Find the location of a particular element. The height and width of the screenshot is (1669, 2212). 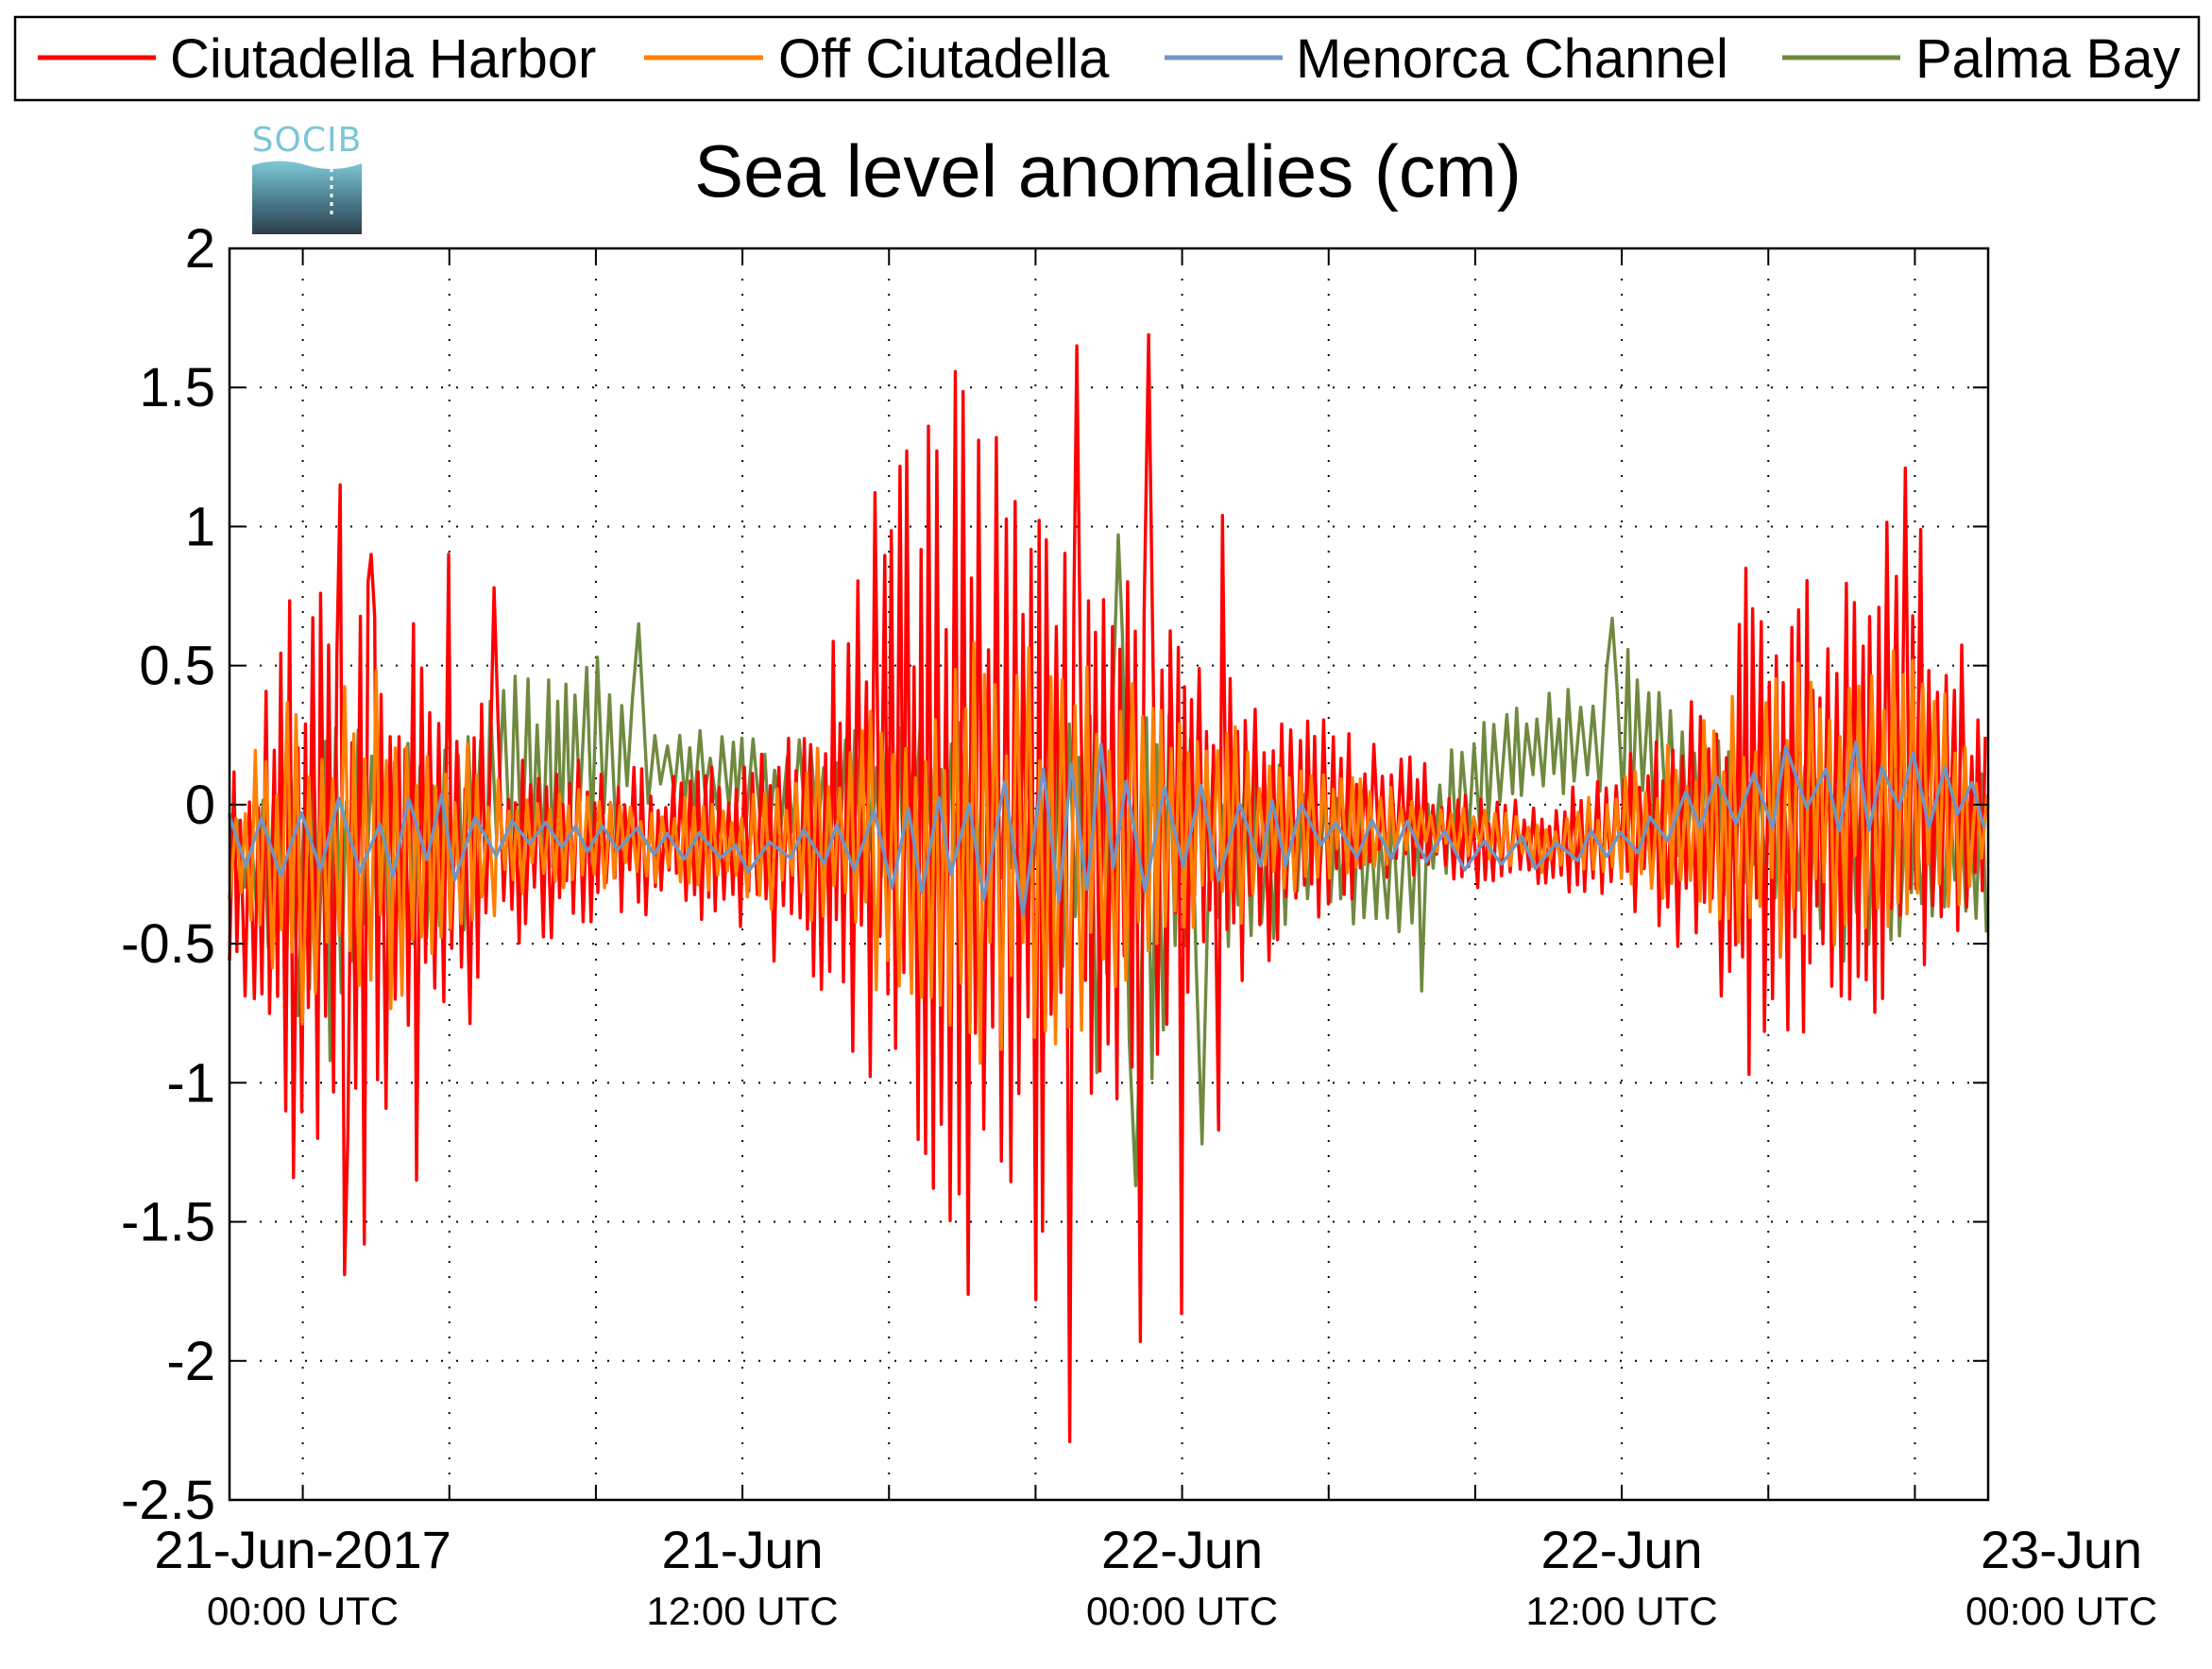

series-line-menorca-channel is located at coordinates (1107, 829).